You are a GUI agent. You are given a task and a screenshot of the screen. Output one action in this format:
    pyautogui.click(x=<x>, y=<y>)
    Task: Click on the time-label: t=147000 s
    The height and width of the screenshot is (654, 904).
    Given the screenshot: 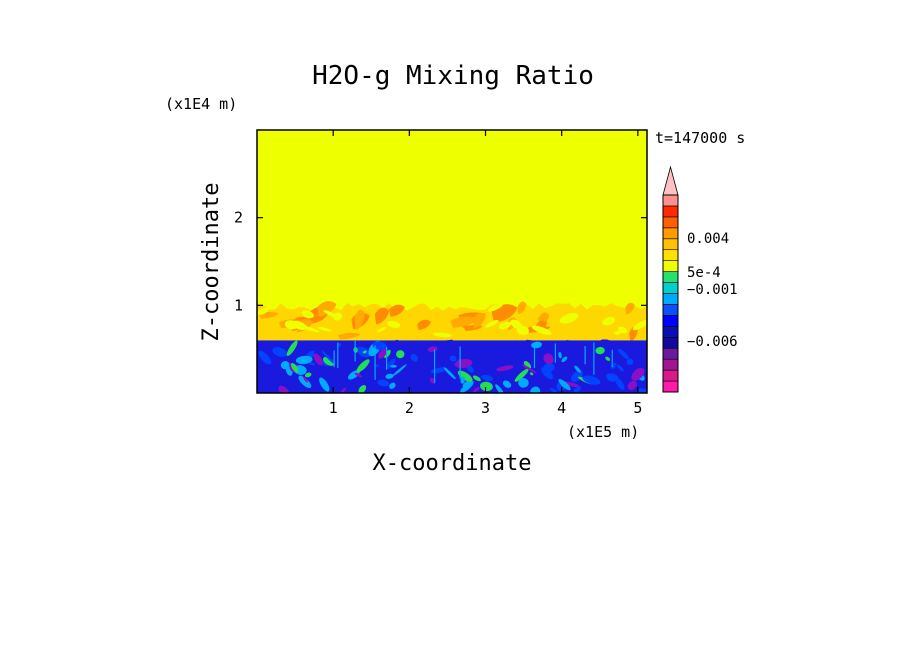 What is the action you would take?
    pyautogui.click(x=700, y=138)
    